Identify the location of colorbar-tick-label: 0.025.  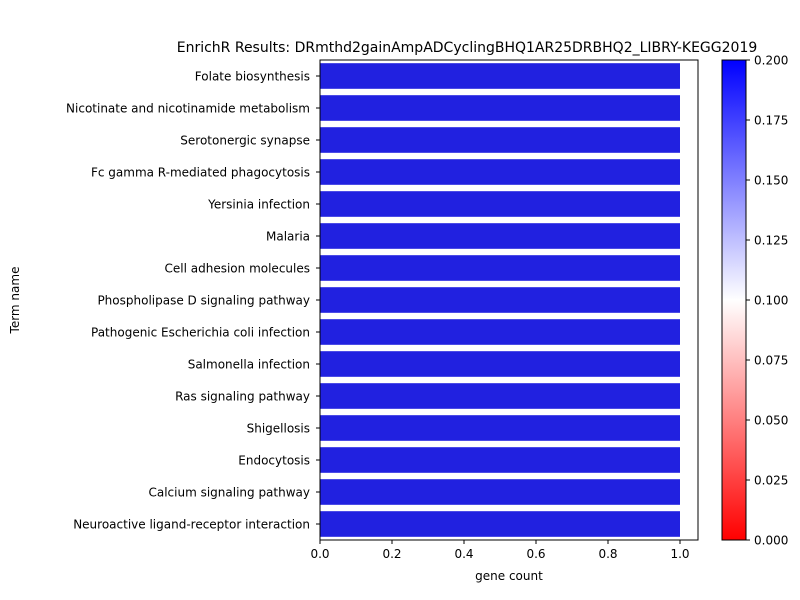
(771, 481).